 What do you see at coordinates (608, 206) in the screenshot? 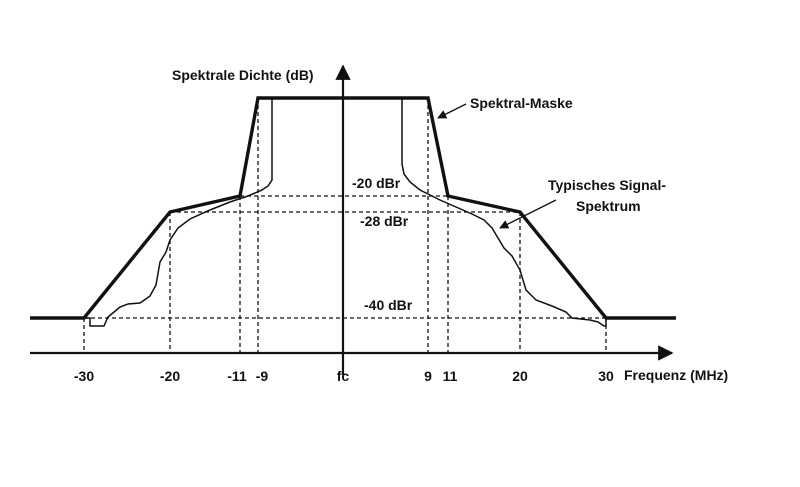
I see `signal-annotation-line2: Spektrum` at bounding box center [608, 206].